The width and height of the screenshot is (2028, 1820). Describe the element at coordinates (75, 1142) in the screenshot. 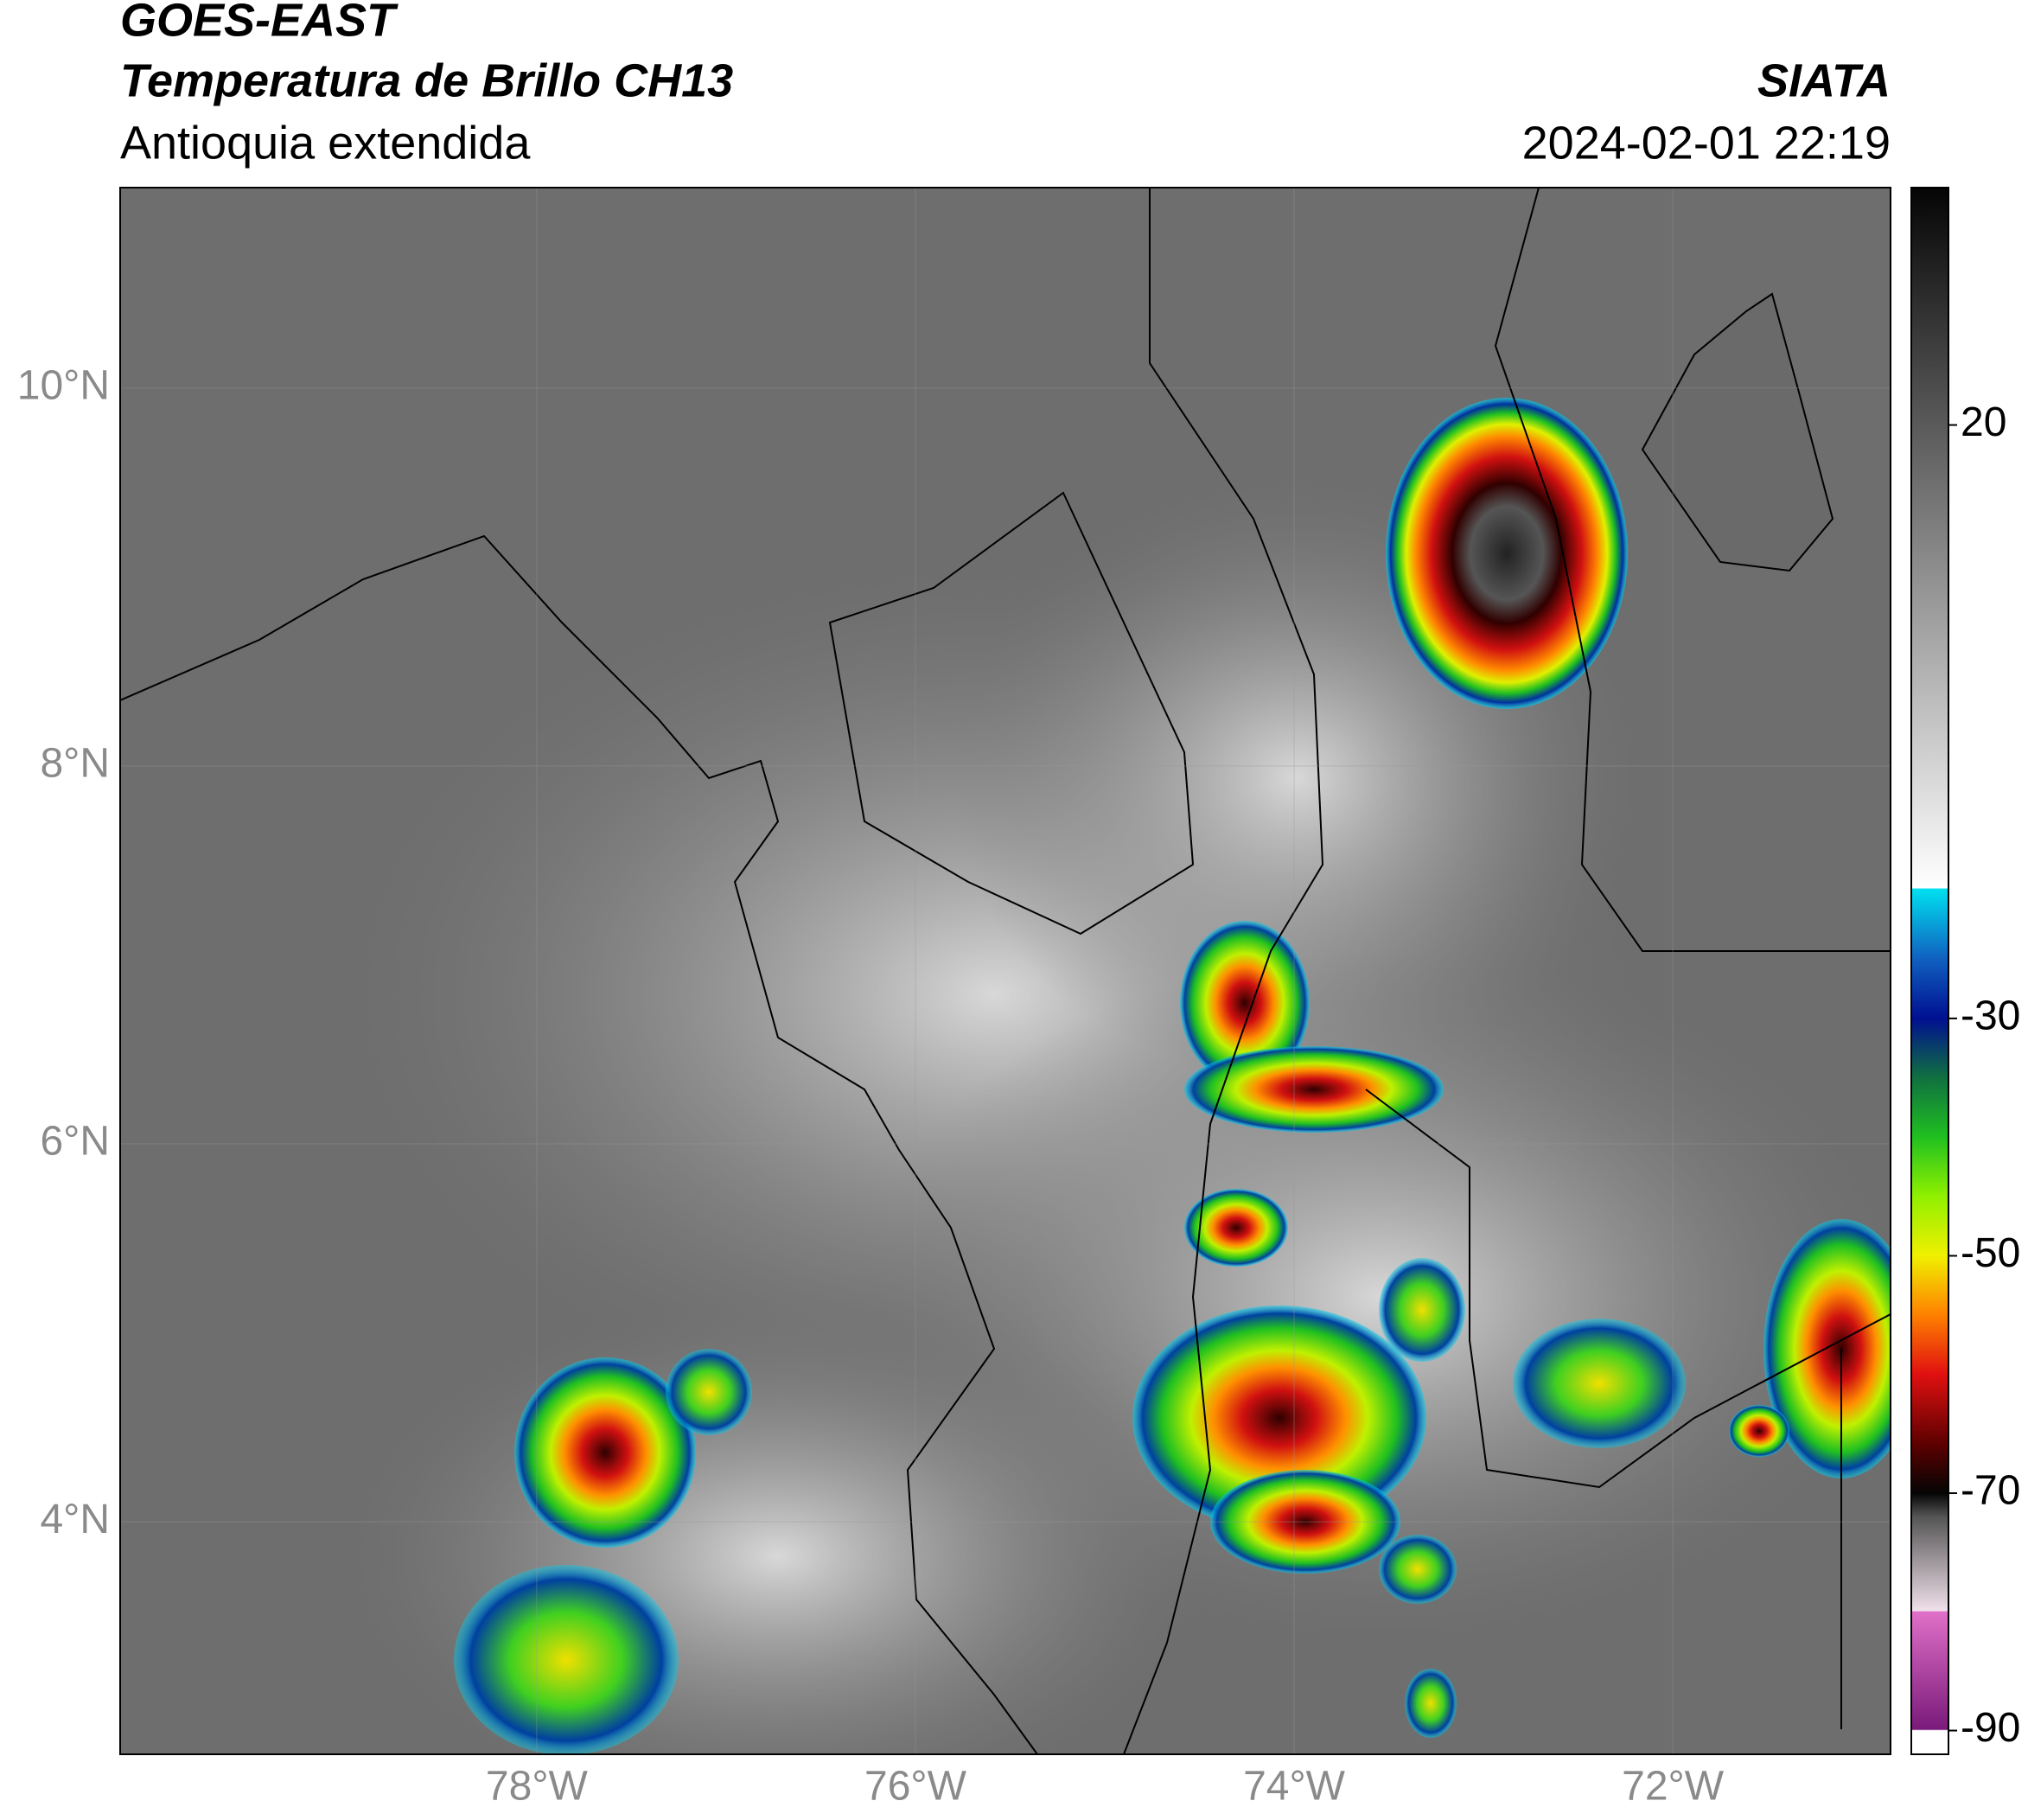

I see `y-tick-label: 6°N` at that location.